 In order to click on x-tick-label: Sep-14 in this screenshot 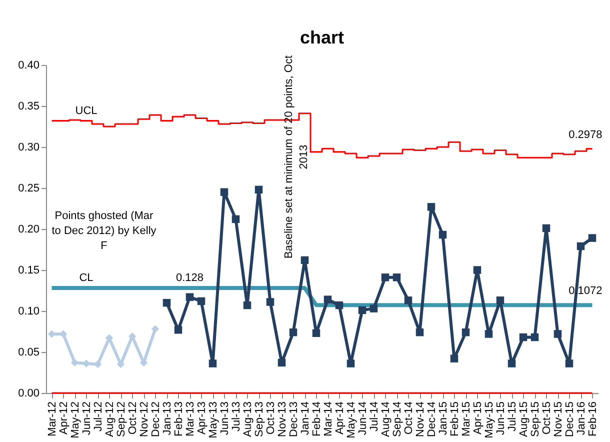, I will do `click(397, 419)`.